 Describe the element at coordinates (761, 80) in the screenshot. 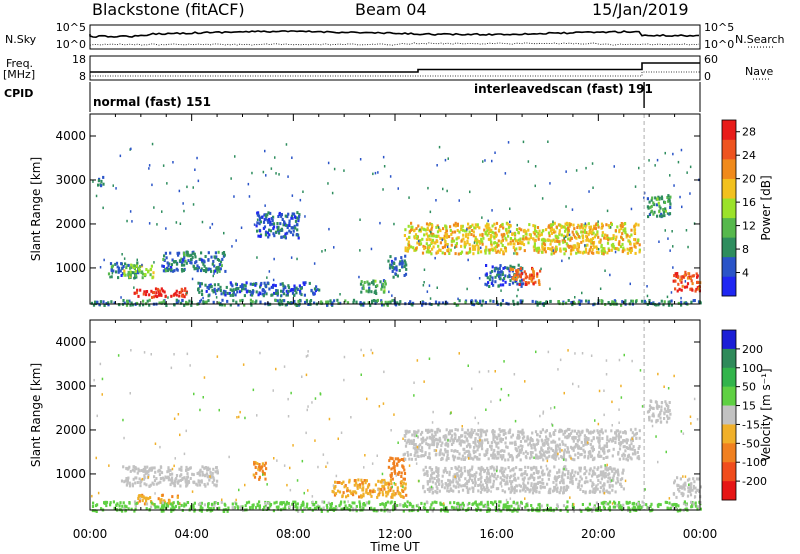

I see `nave-dots: ⋯⋯` at that location.